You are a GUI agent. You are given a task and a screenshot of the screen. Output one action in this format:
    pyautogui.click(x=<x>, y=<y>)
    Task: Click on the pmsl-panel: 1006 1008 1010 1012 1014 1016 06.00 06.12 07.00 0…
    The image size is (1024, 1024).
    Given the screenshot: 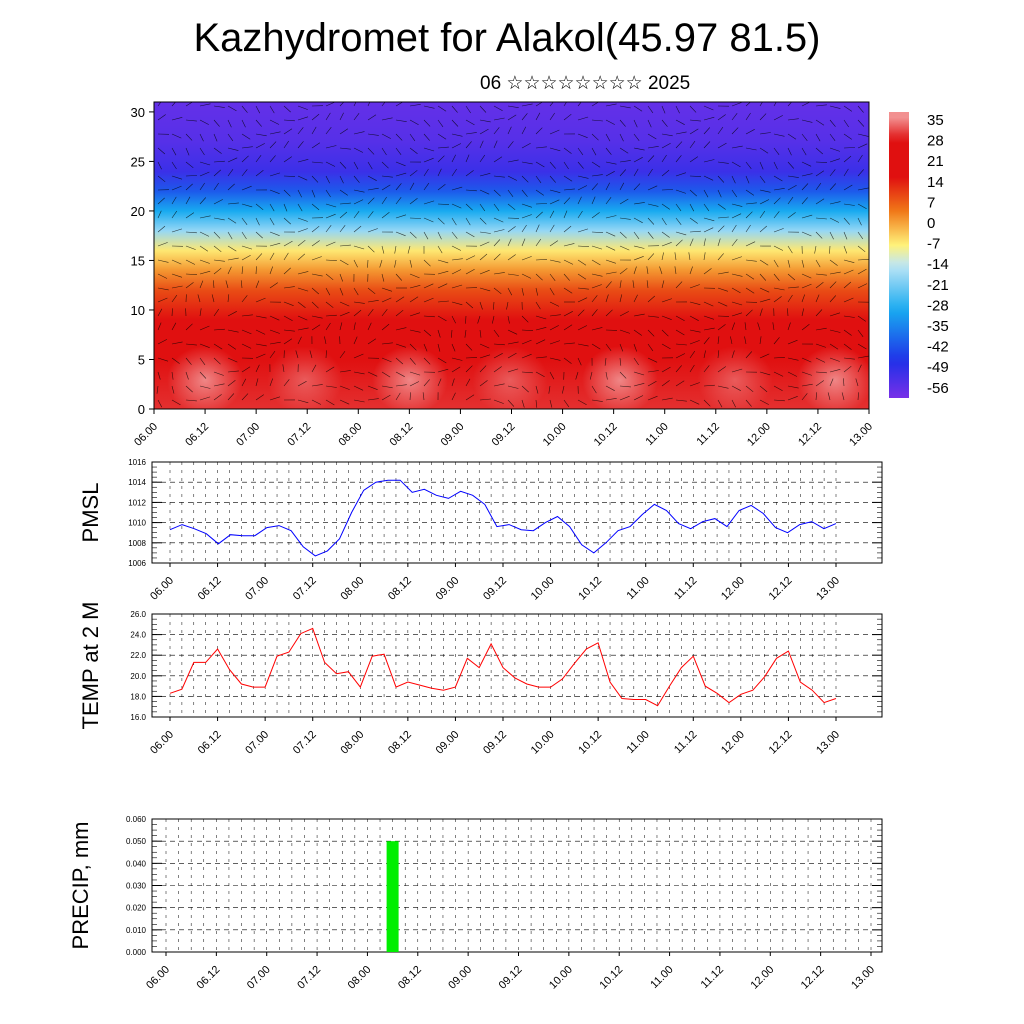 What is the action you would take?
    pyautogui.click(x=480, y=530)
    